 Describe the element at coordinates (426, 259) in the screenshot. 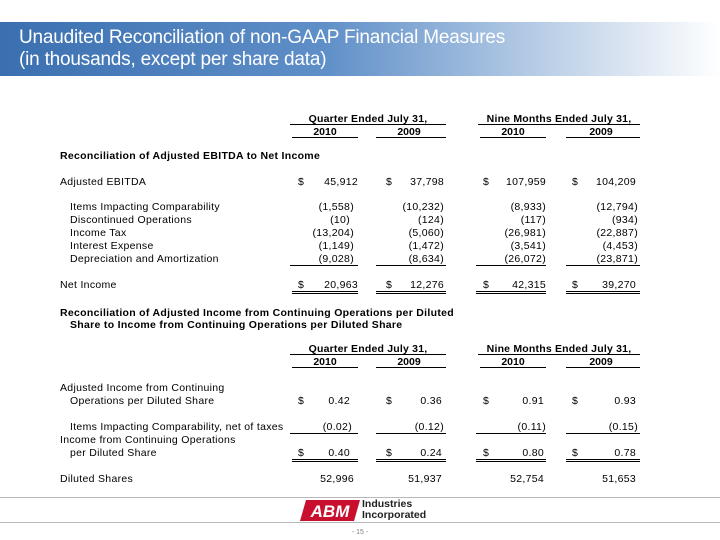

I see `cell-value: (8,634)` at that location.